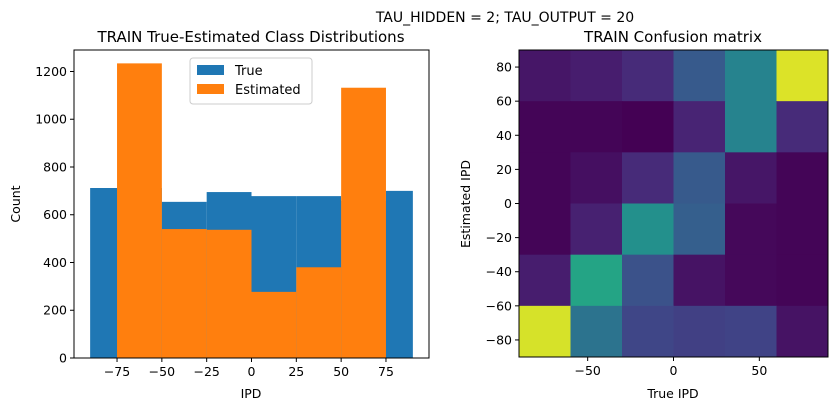 This screenshot has height=411, width=837. What do you see at coordinates (802, 178) in the screenshot?
I see `cm-cell-r2-c5` at bounding box center [802, 178].